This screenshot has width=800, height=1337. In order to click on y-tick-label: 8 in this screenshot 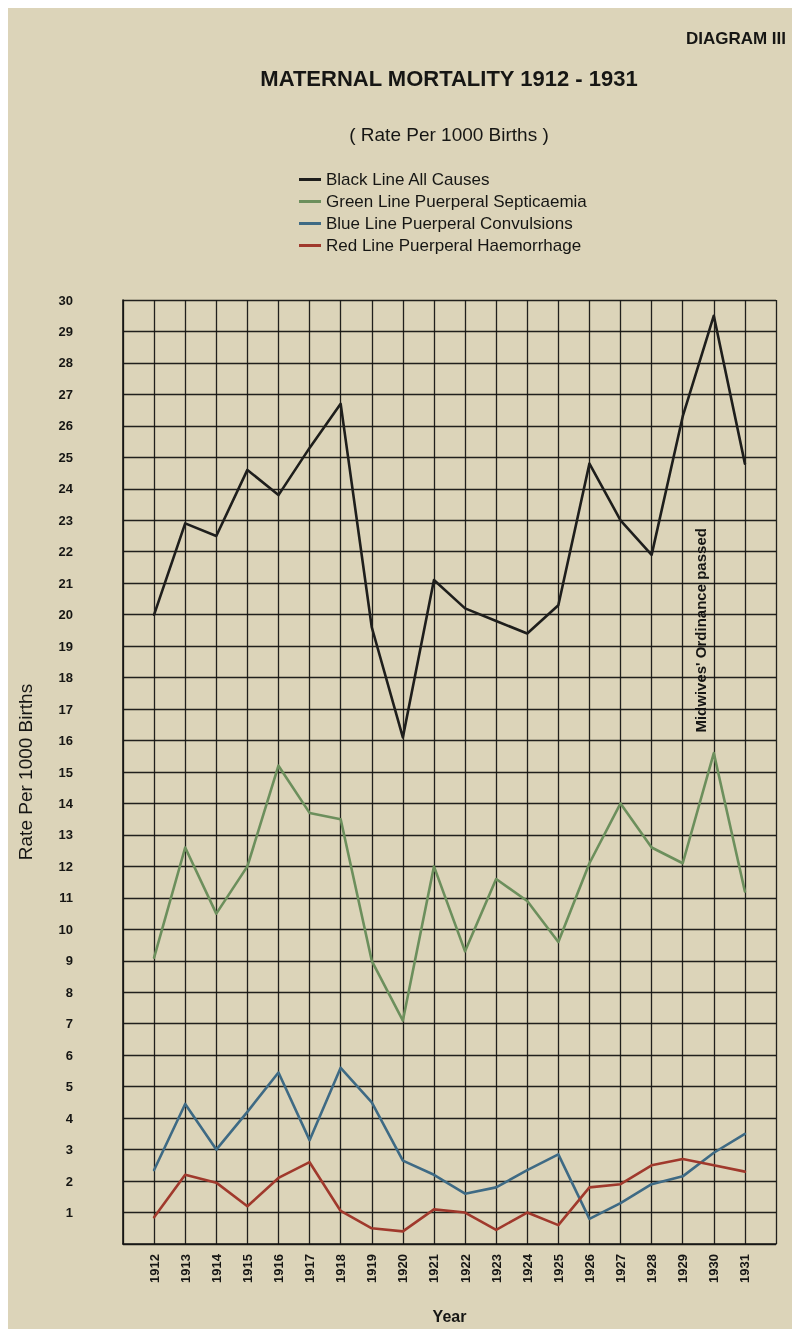, I will do `click(69, 992)`.